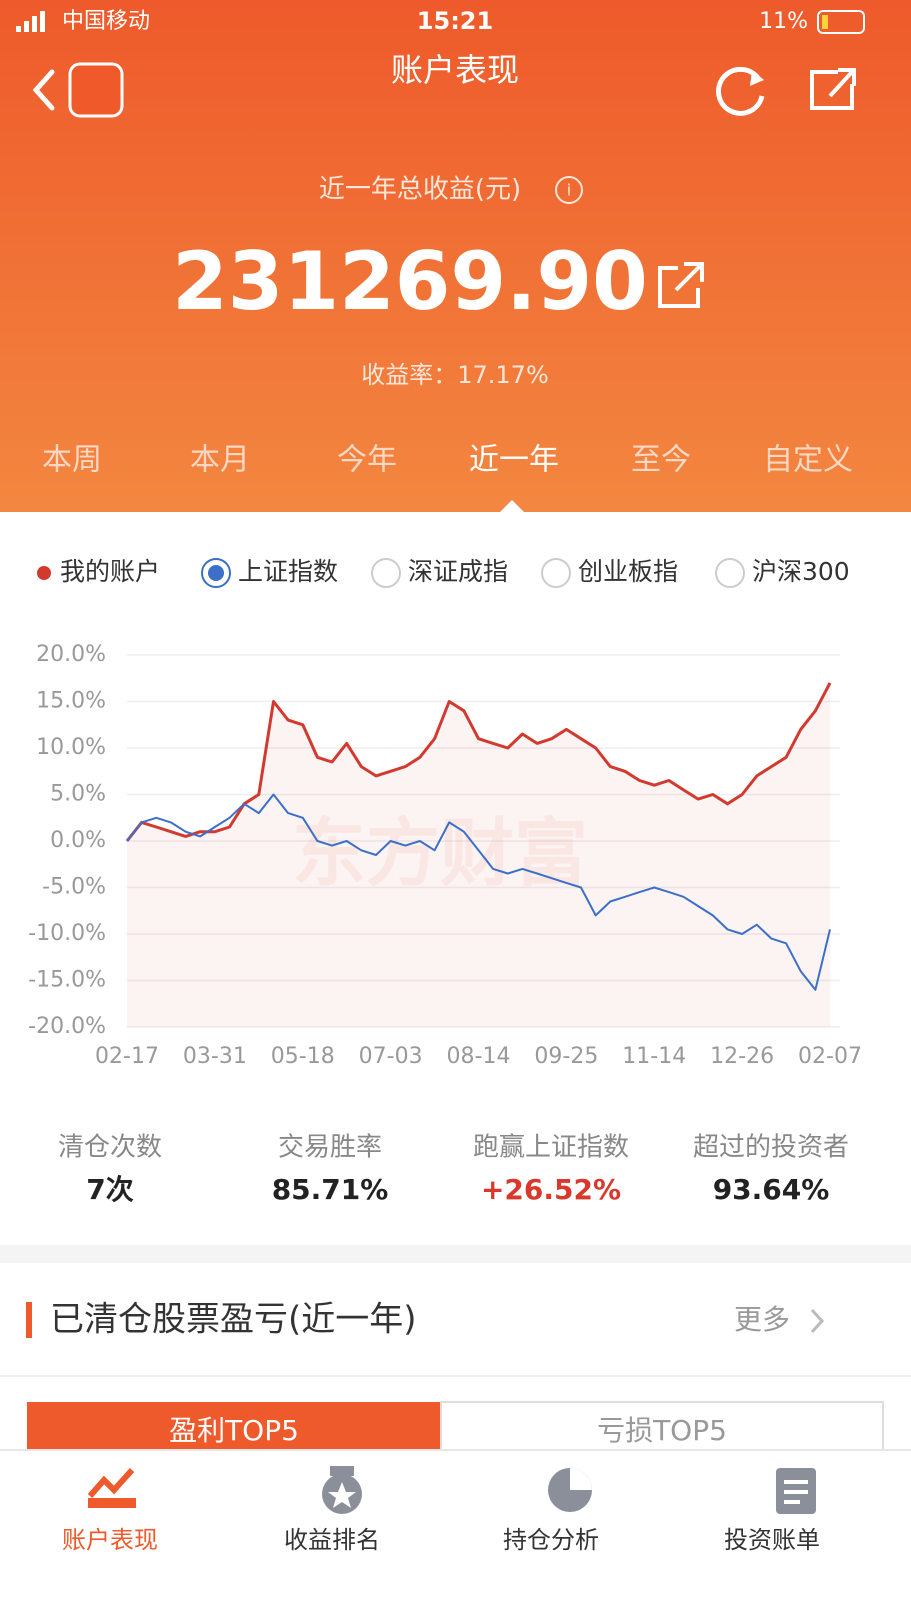 The height and width of the screenshot is (1619, 911). What do you see at coordinates (420, 190) in the screenshot?
I see `summary-label: 近一年总收益(元)` at bounding box center [420, 190].